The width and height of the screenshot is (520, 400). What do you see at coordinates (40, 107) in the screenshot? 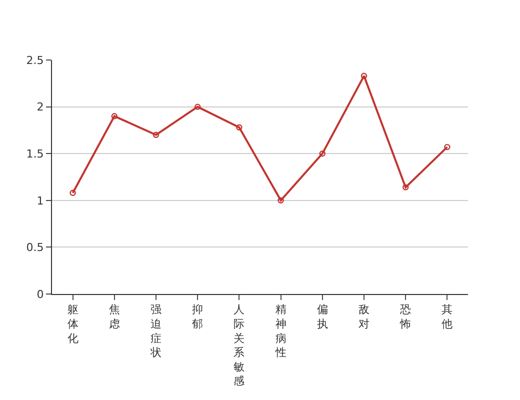
I see `y-tick-label: 2` at bounding box center [40, 107].